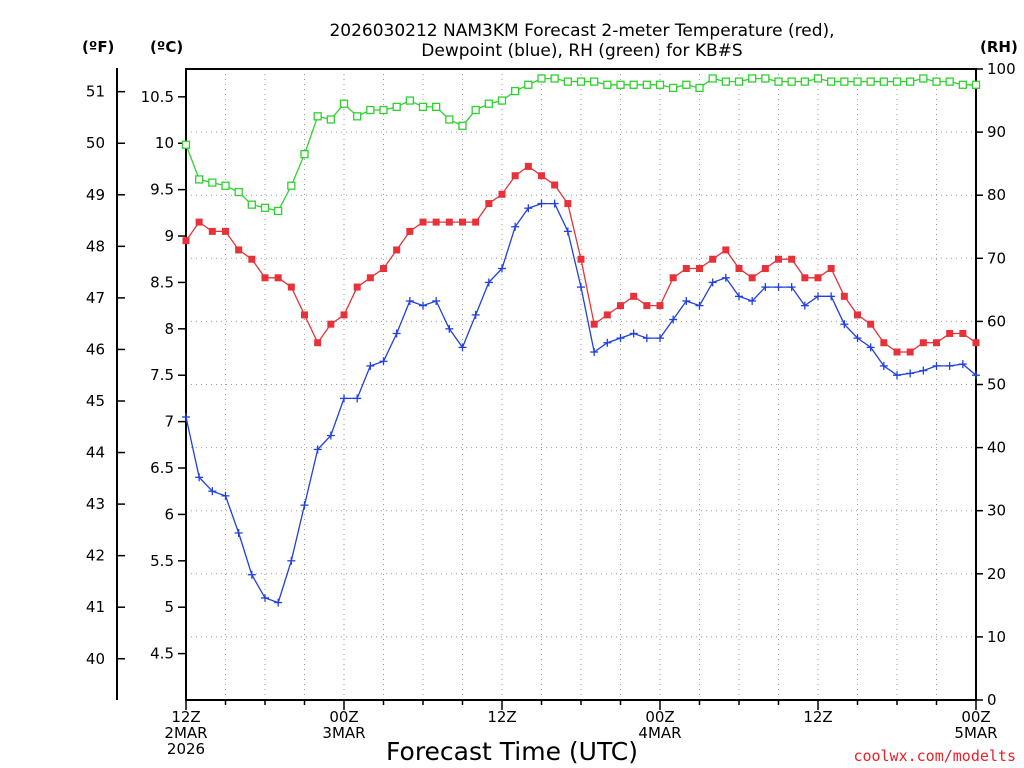  What do you see at coordinates (162, 375) in the screenshot?
I see `celsius-tick-label: 7.5` at bounding box center [162, 375].